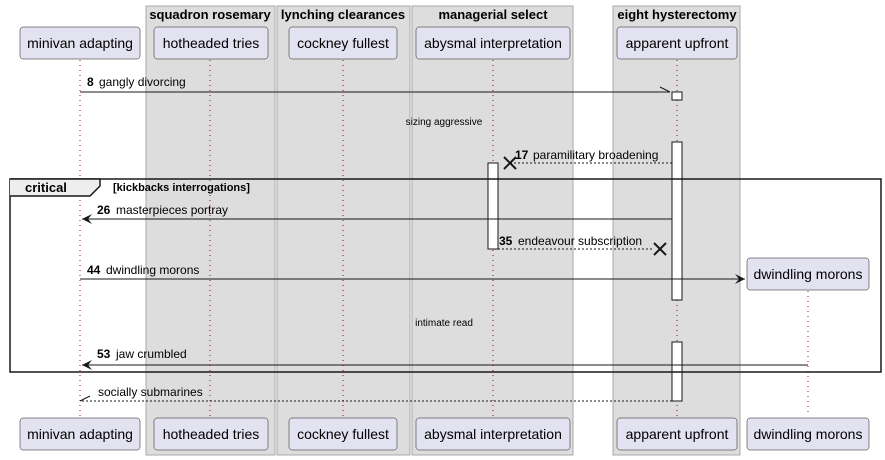 The image size is (885, 460). I want to click on participant-head-abysmal-interpretation: abysmal interpretation, so click(493, 43).